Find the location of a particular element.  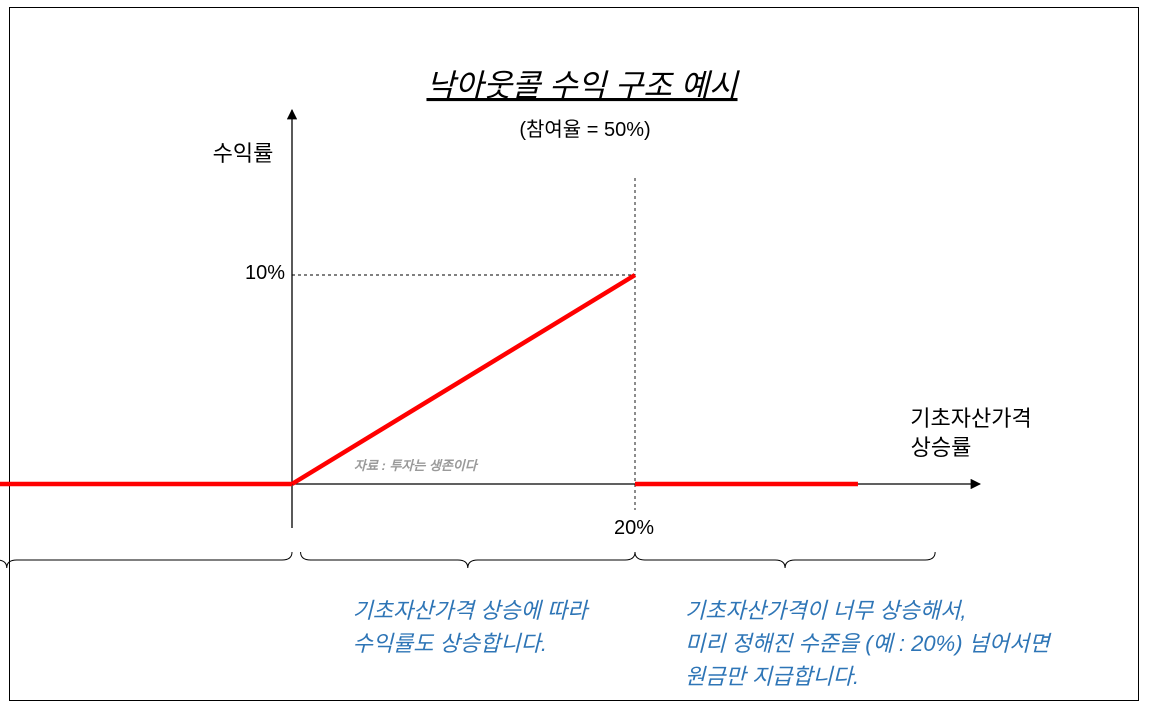

x-axis-label-line-2: 상승률 is located at coordinates (941, 447).